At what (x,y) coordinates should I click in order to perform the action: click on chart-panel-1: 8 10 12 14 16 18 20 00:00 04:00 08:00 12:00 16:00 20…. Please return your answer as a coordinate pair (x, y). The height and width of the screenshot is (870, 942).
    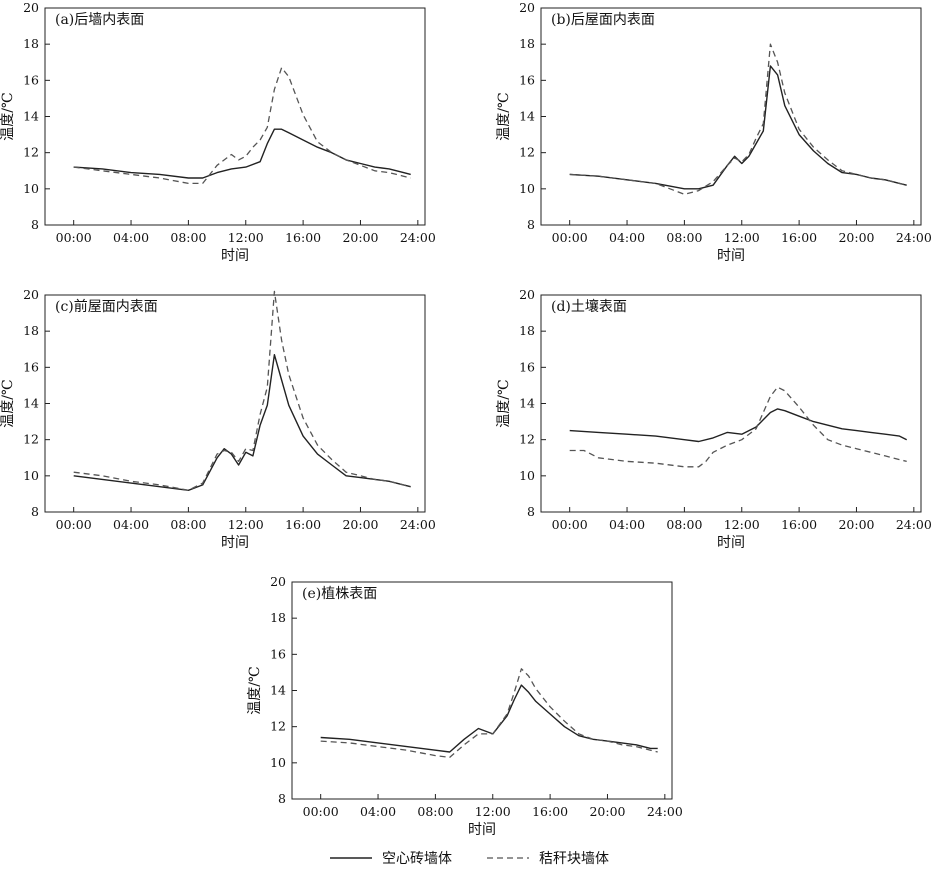
    Looking at the image, I should click on (714, 132).